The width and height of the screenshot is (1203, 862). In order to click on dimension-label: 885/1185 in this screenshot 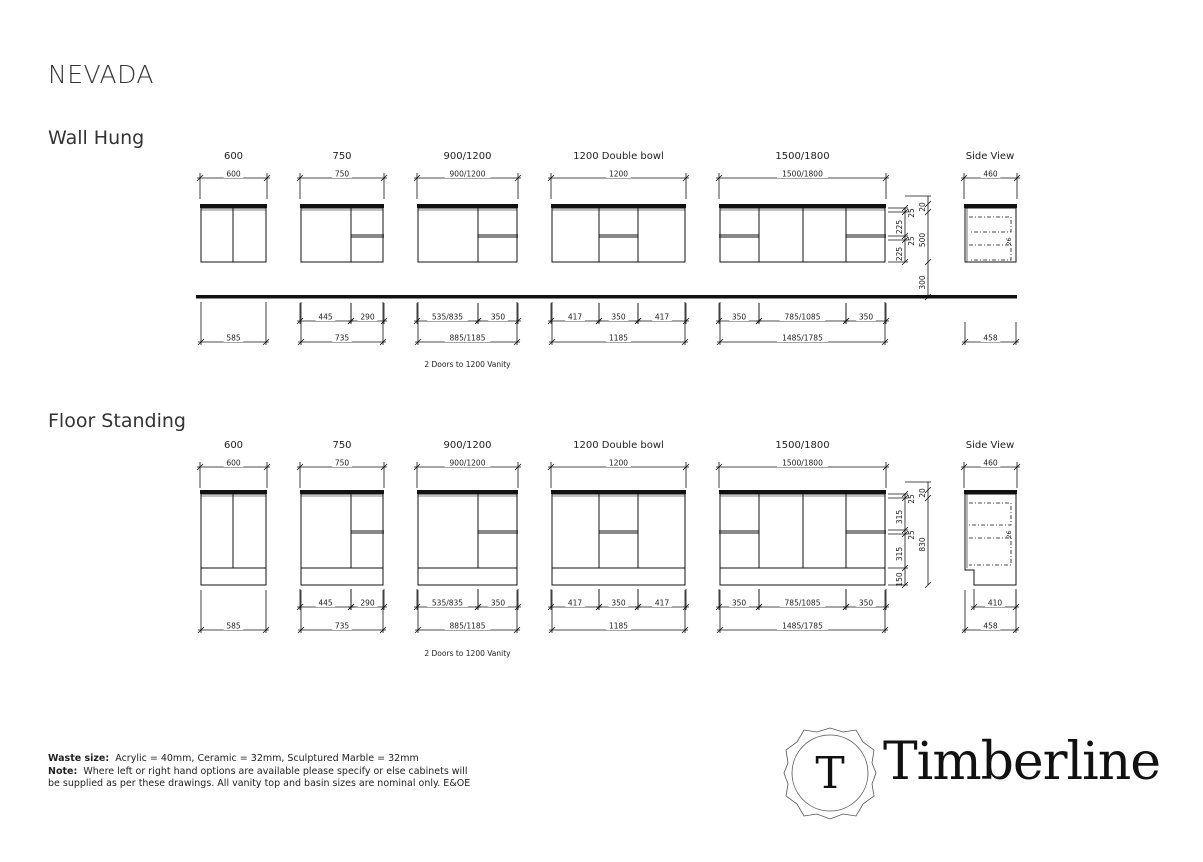, I will do `click(468, 338)`.